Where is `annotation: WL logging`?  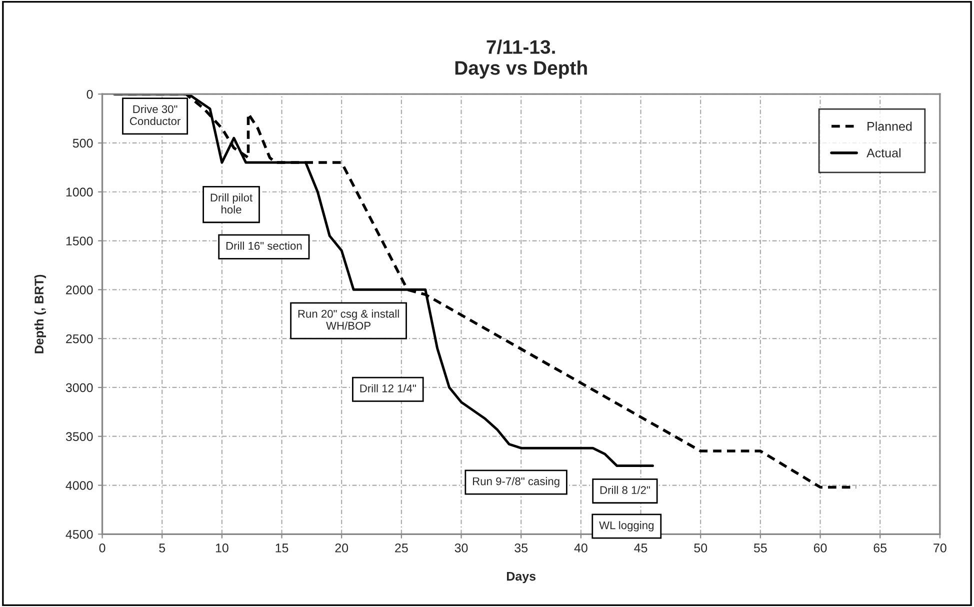
annotation: WL logging is located at coordinates (626, 526).